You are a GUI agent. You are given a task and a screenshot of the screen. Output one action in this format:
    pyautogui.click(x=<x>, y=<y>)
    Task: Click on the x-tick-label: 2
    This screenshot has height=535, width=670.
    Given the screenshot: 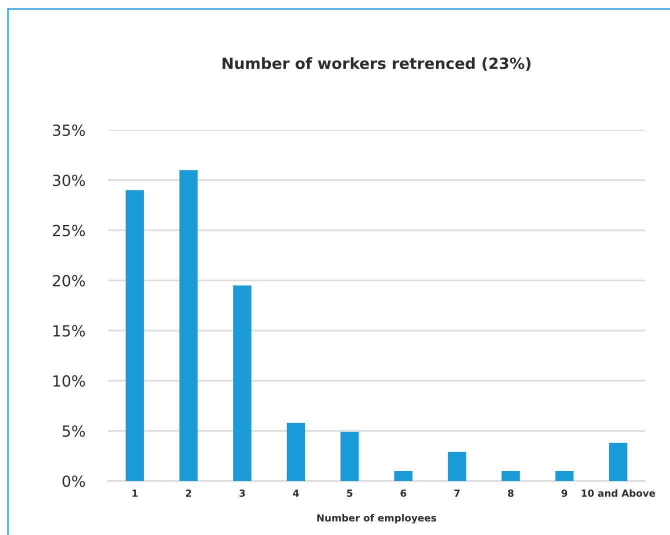 What is the action you would take?
    pyautogui.click(x=189, y=493)
    